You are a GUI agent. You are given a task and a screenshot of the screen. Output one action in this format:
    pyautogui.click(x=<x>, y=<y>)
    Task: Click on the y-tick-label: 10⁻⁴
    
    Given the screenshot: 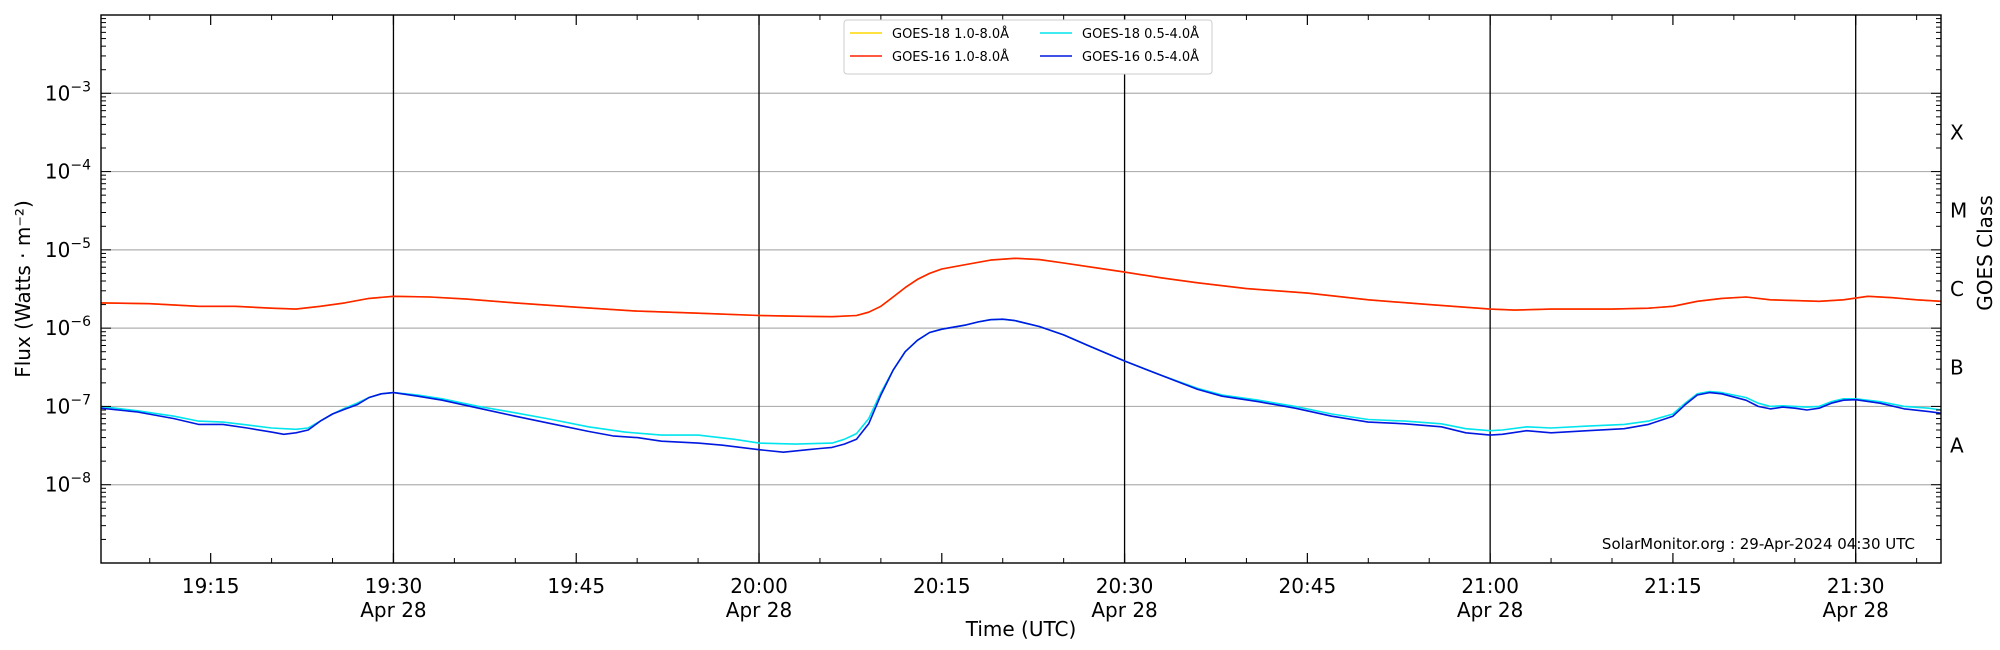 What is the action you would take?
    pyautogui.click(x=68, y=171)
    